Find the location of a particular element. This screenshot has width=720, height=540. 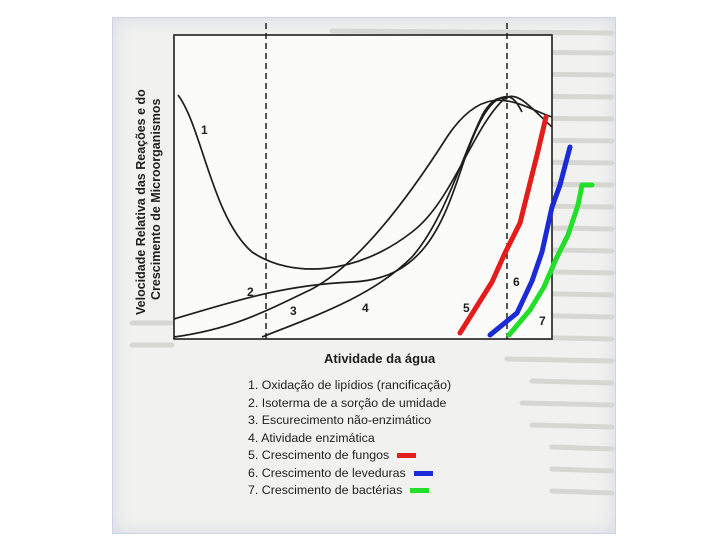

curve-number-3: 3 is located at coordinates (293, 311).